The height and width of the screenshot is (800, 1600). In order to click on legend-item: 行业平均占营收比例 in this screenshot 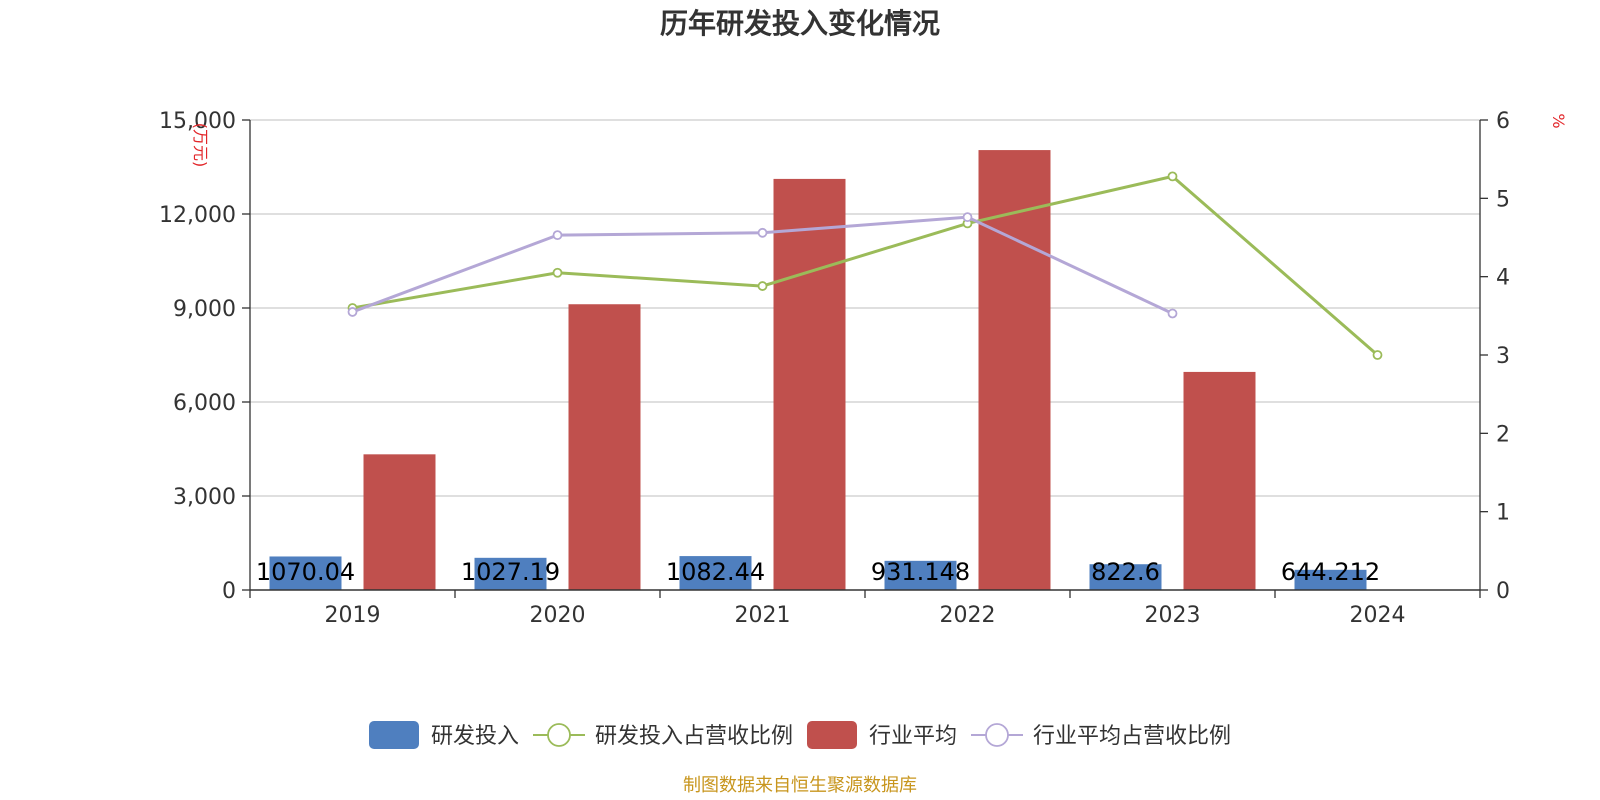, I will do `click(1101, 736)`.